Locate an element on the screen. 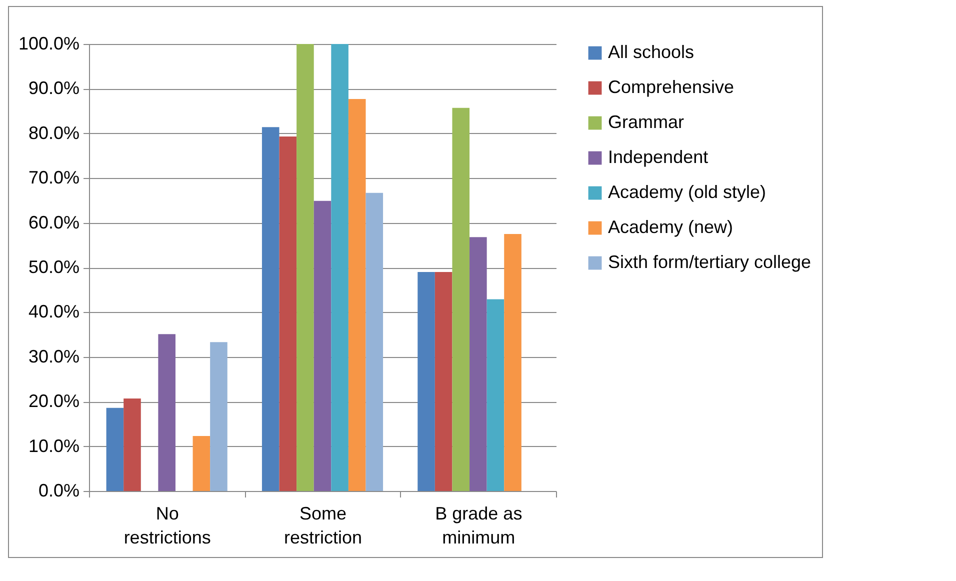 The image size is (956, 581). x-tick-label: Some restriction is located at coordinates (323, 526).